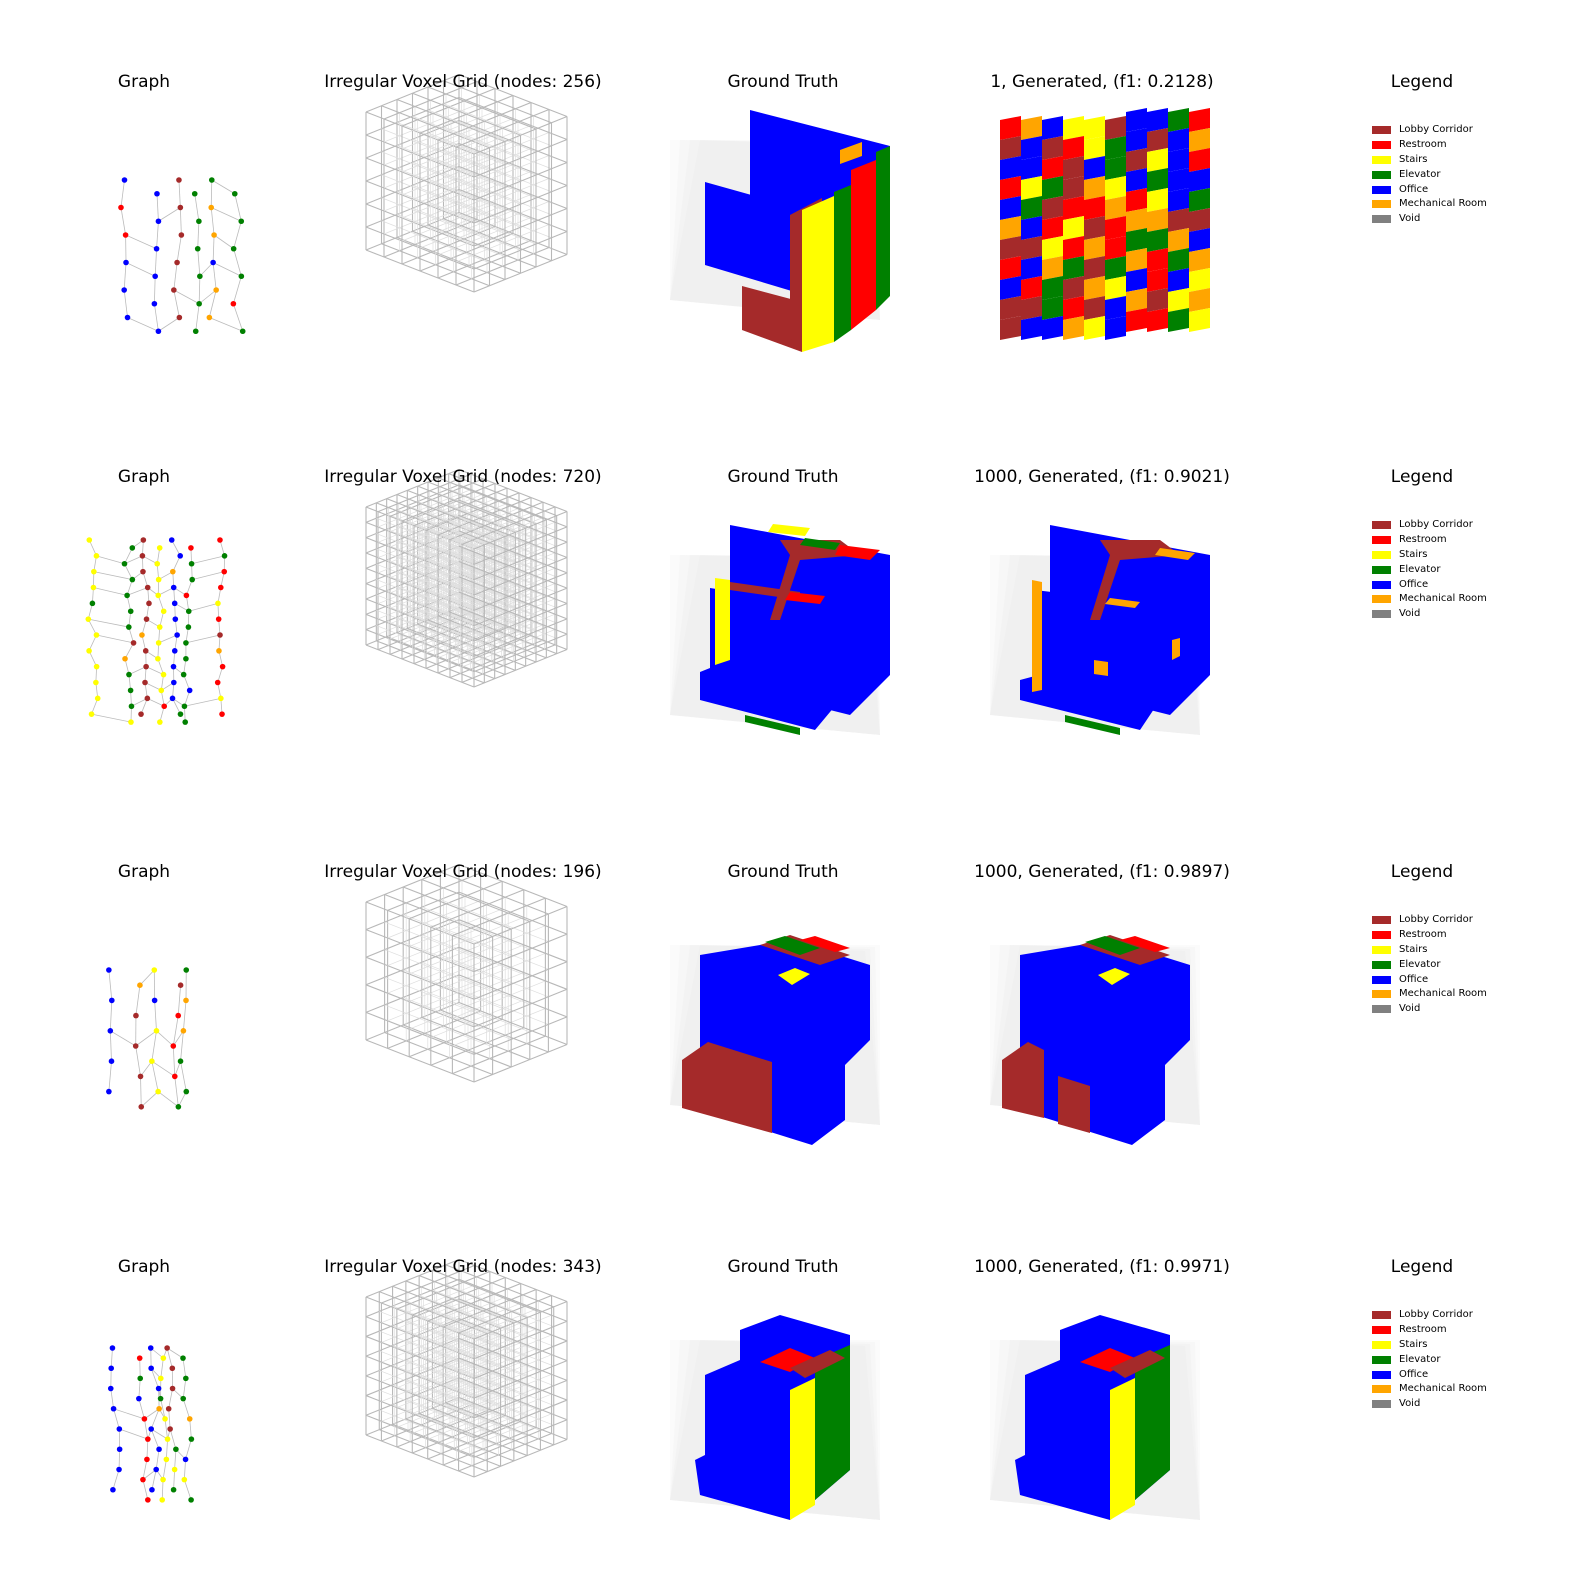  I want to click on legend-label: Void, so click(1409, 219).